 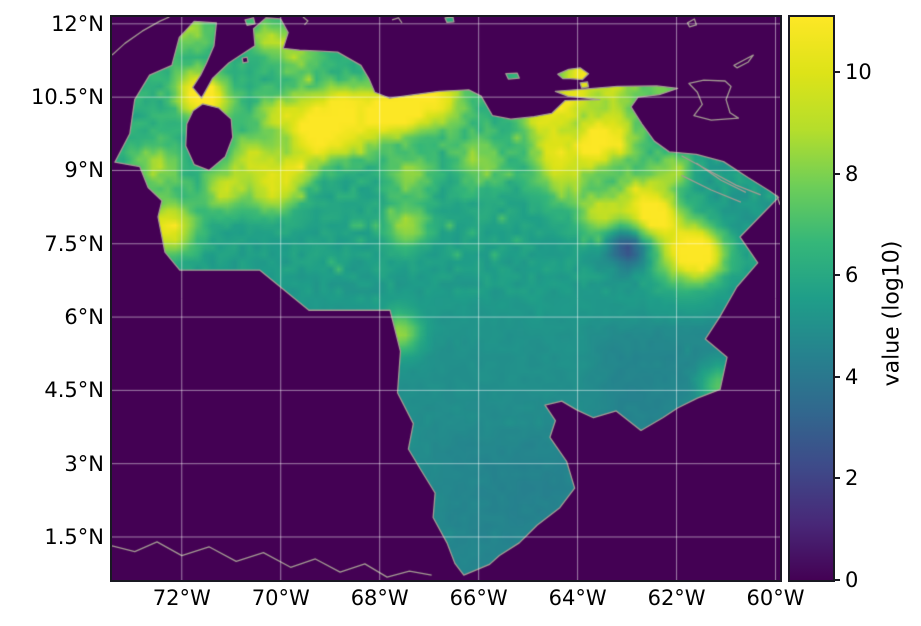 What do you see at coordinates (84, 463) in the screenshot?
I see `y-tick-label-3°N: 3°N` at bounding box center [84, 463].